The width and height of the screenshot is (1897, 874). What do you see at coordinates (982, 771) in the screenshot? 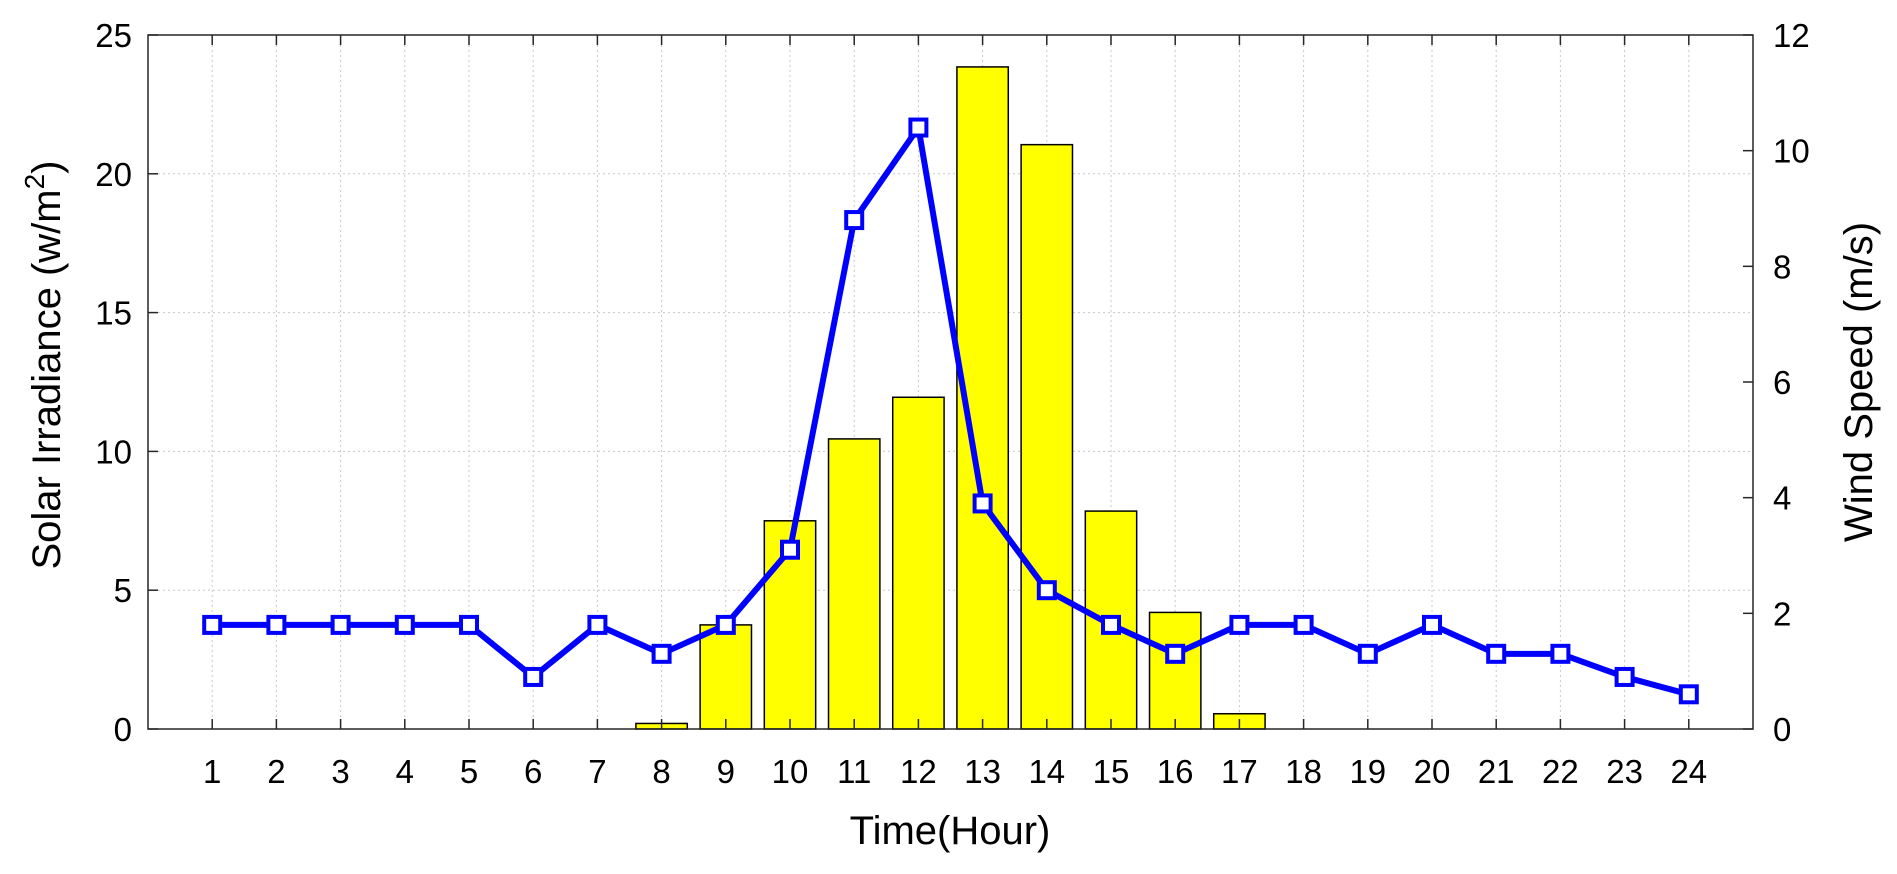
I see `x-tick-label: 13` at bounding box center [982, 771].